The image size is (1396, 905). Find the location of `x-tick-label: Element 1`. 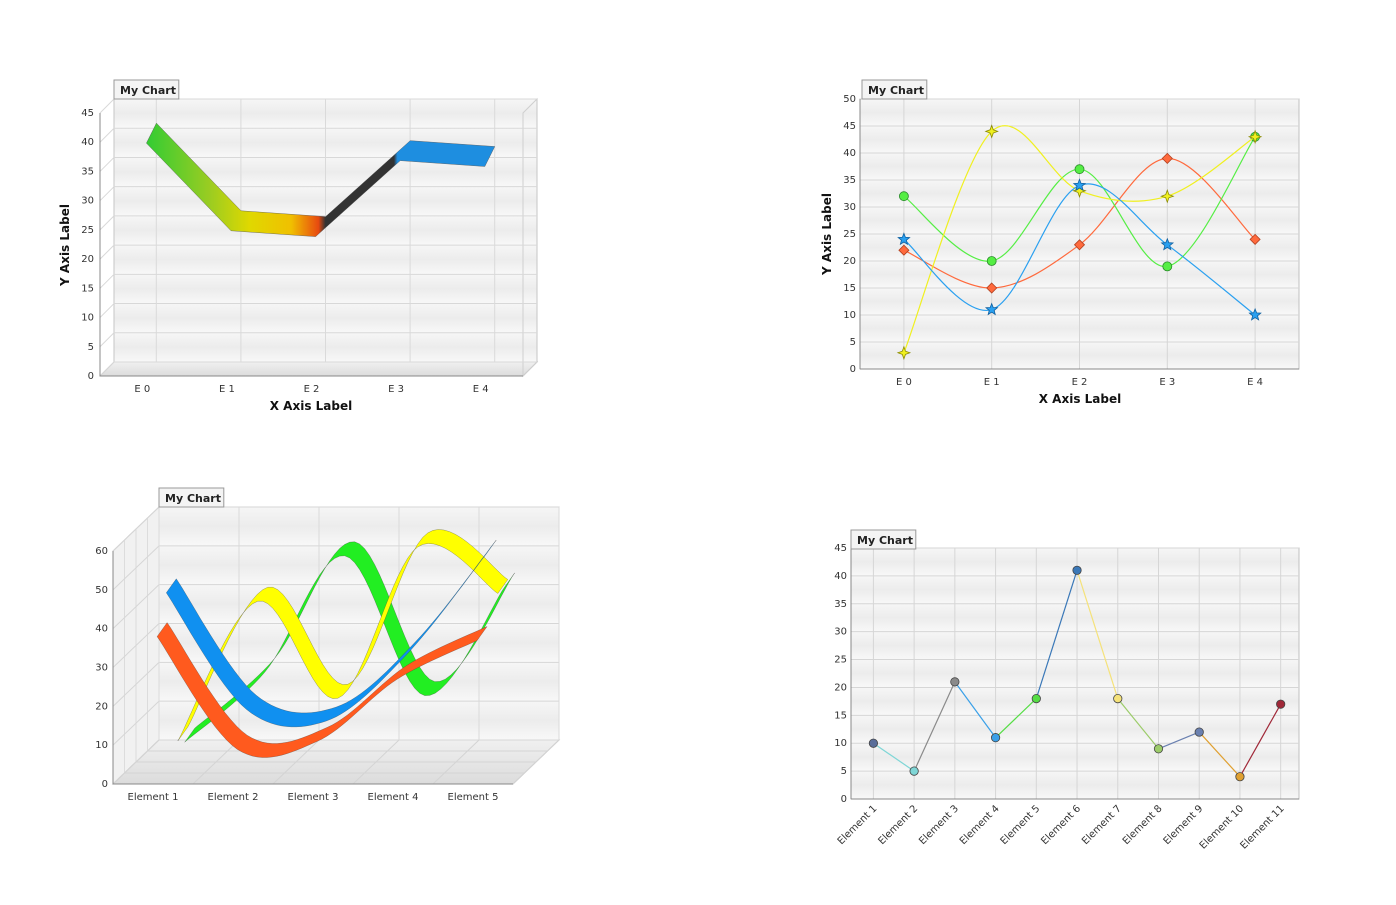

x-tick-label: Element 1 is located at coordinates (858, 825).